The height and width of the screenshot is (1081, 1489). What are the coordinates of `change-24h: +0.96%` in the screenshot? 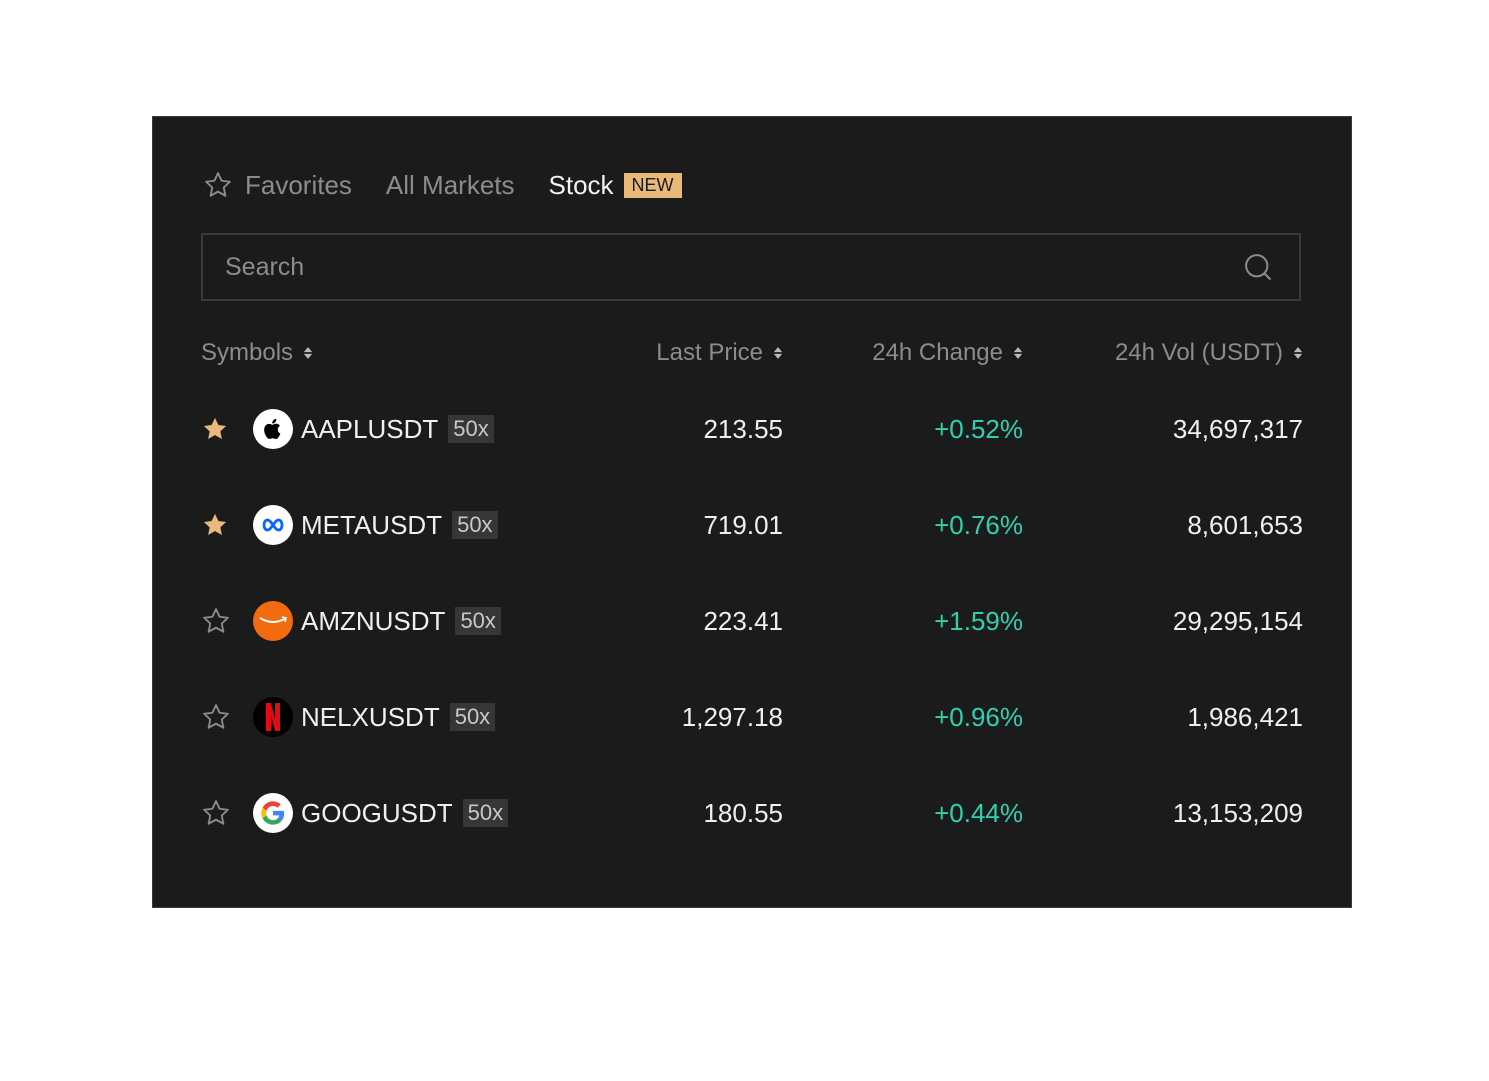 It's located at (978, 716).